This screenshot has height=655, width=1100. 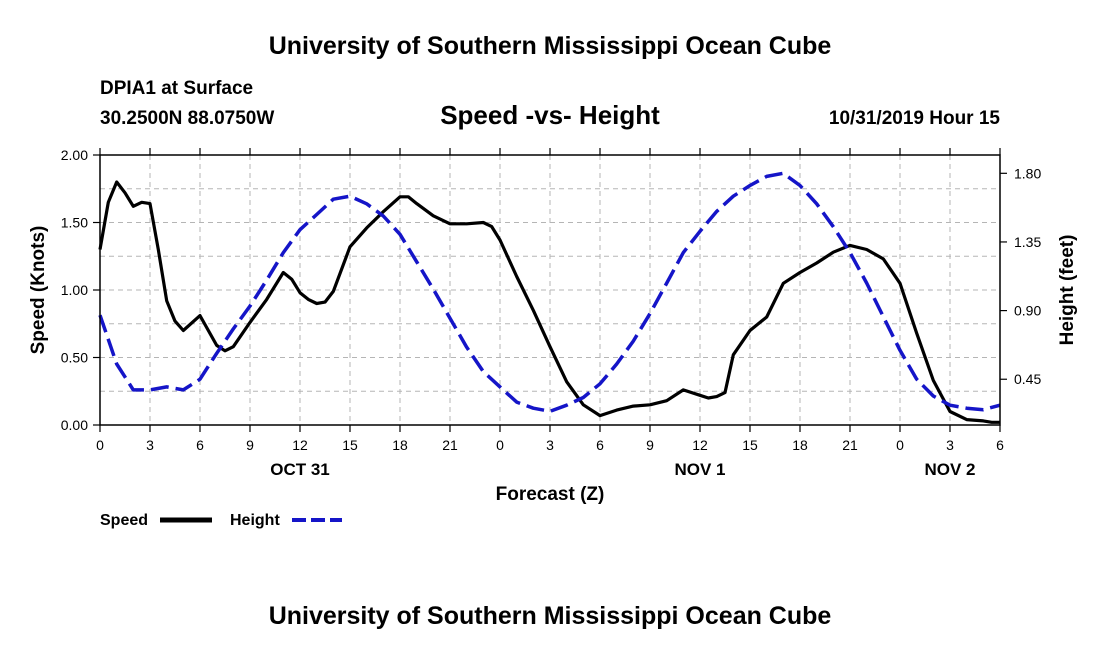 I want to click on date-label: NOV 1, so click(x=699, y=469).